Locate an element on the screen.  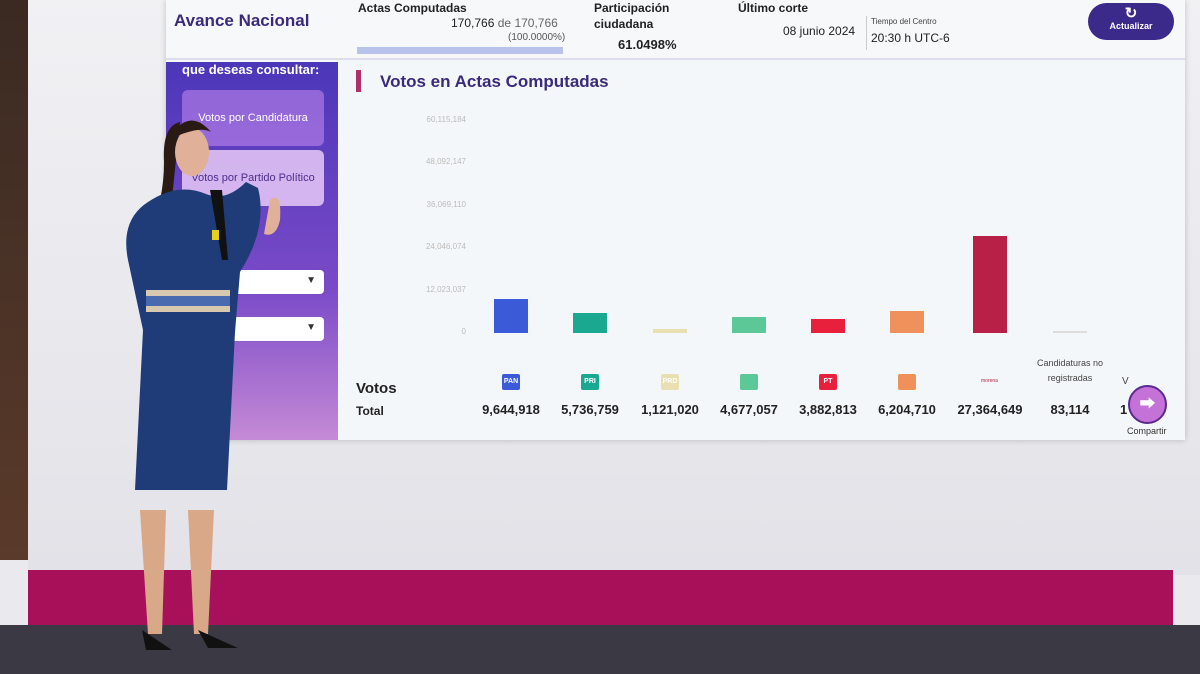
share-button: ⮕ is located at coordinates (1147, 404).